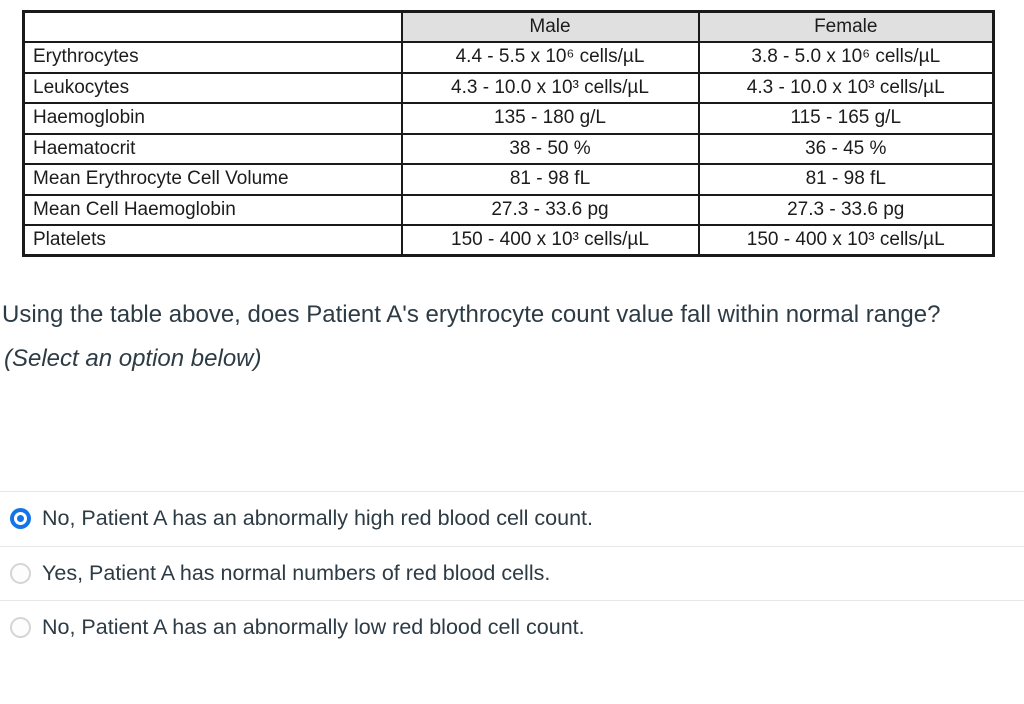 This screenshot has width=1024, height=704. Describe the element at coordinates (846, 57) in the screenshot. I see `female-value-cell: 3.8 - 5.0 x 10⁶ cells/µL` at that location.